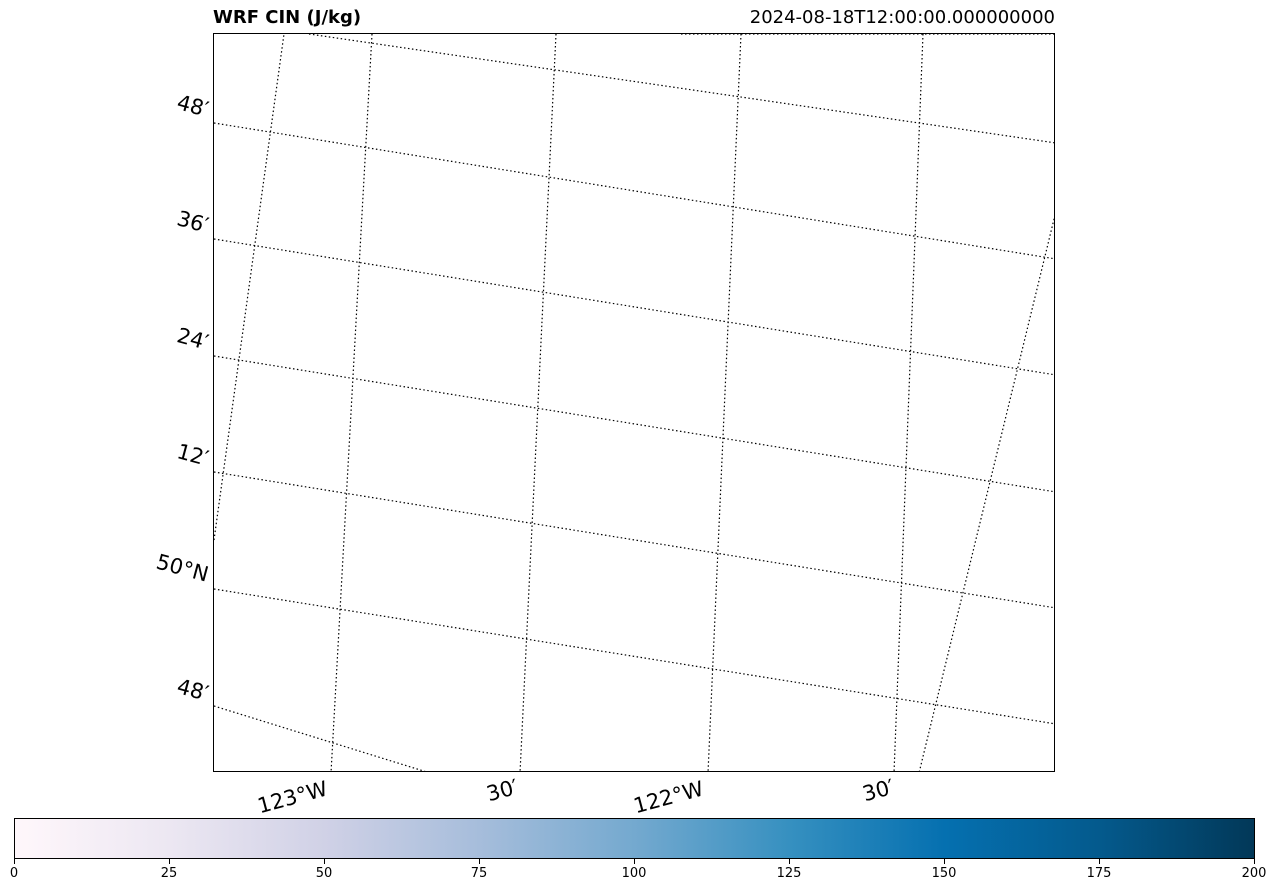  Describe the element at coordinates (324, 873) in the screenshot. I see `colorbar-tick-label: 50` at that location.